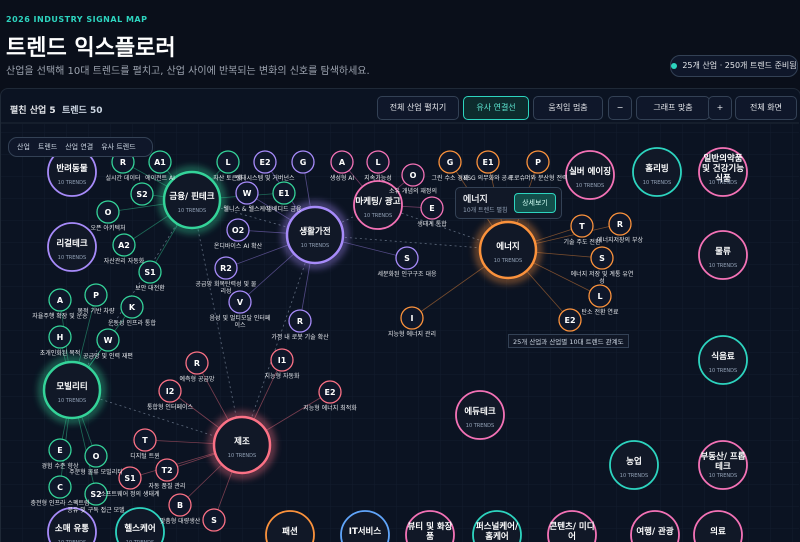 The image size is (800, 542). I want to click on trend-letter: L, so click(377, 162).